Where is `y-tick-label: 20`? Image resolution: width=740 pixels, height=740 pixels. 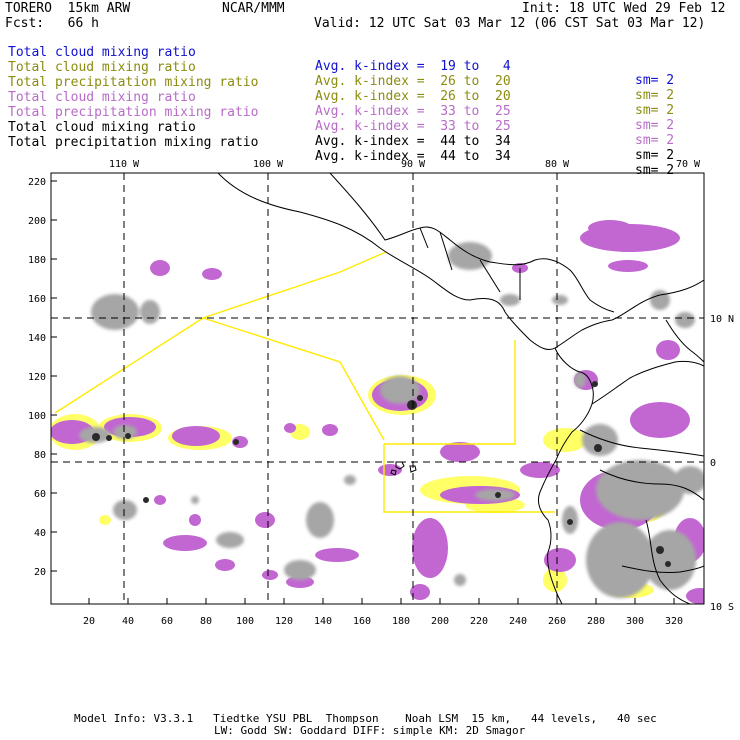 y-tick-label: 20 is located at coordinates (40, 572).